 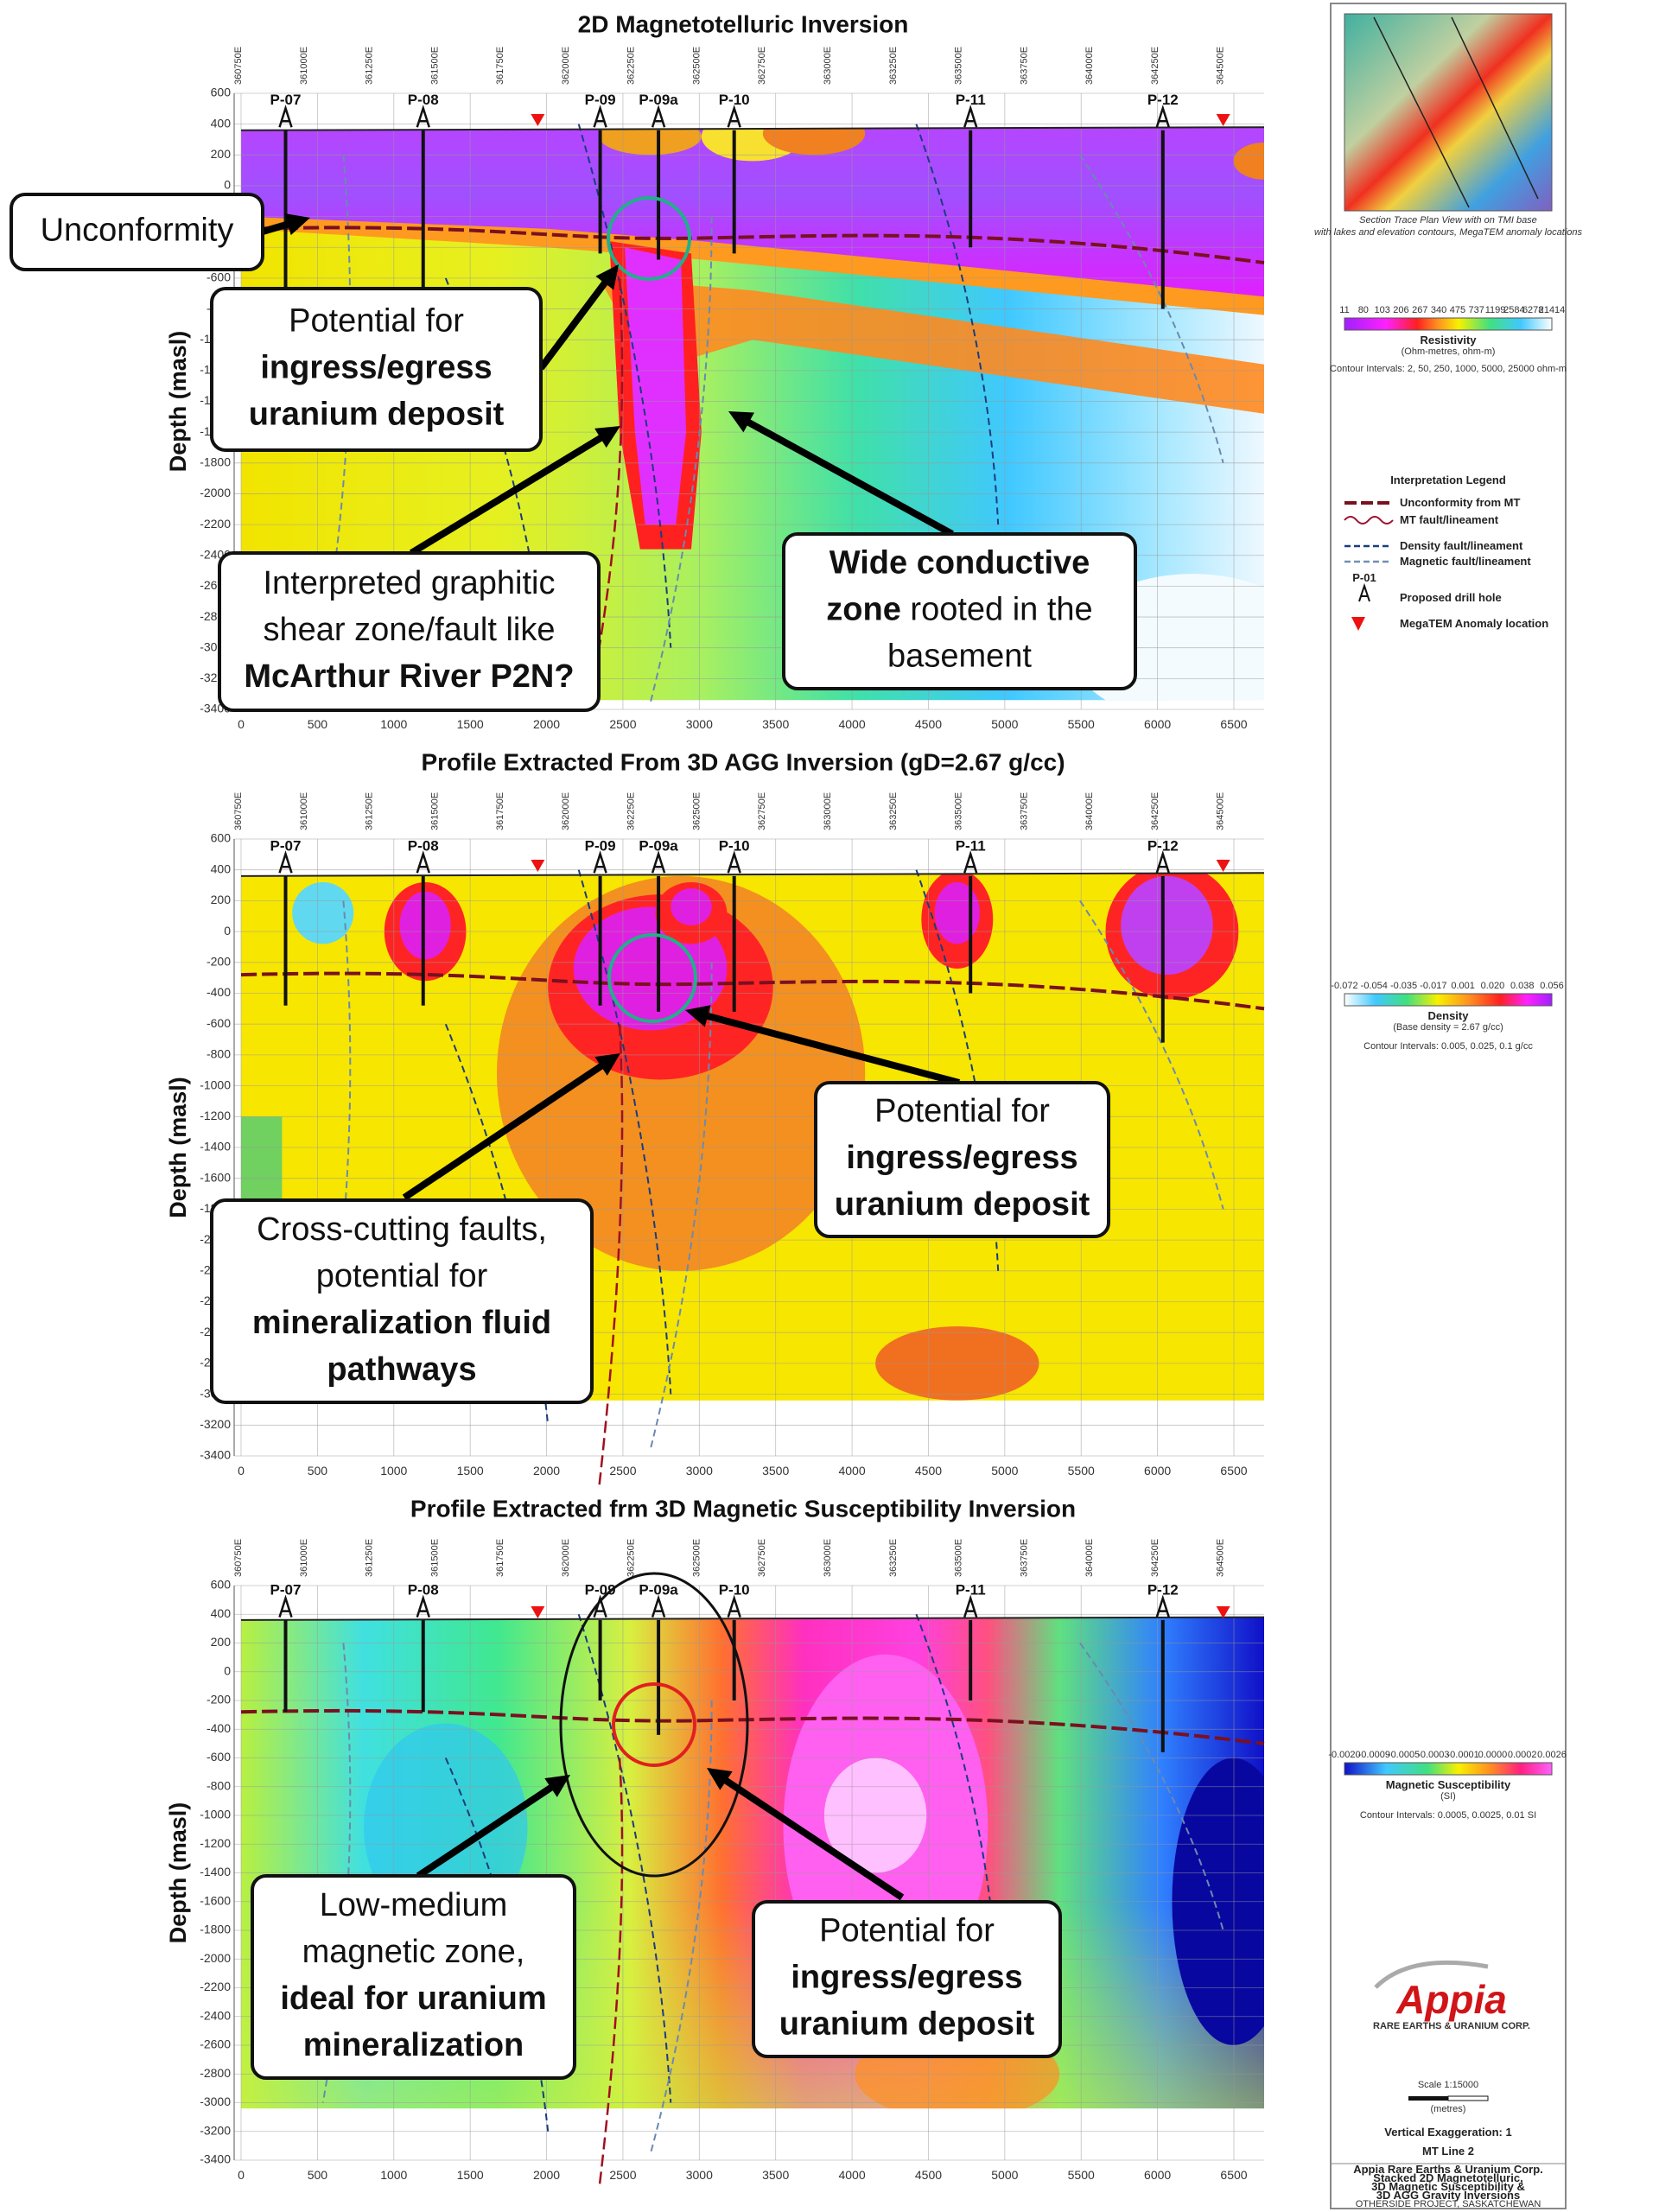 I want to click on y-tick-label: -600, so click(x=219, y=1757).